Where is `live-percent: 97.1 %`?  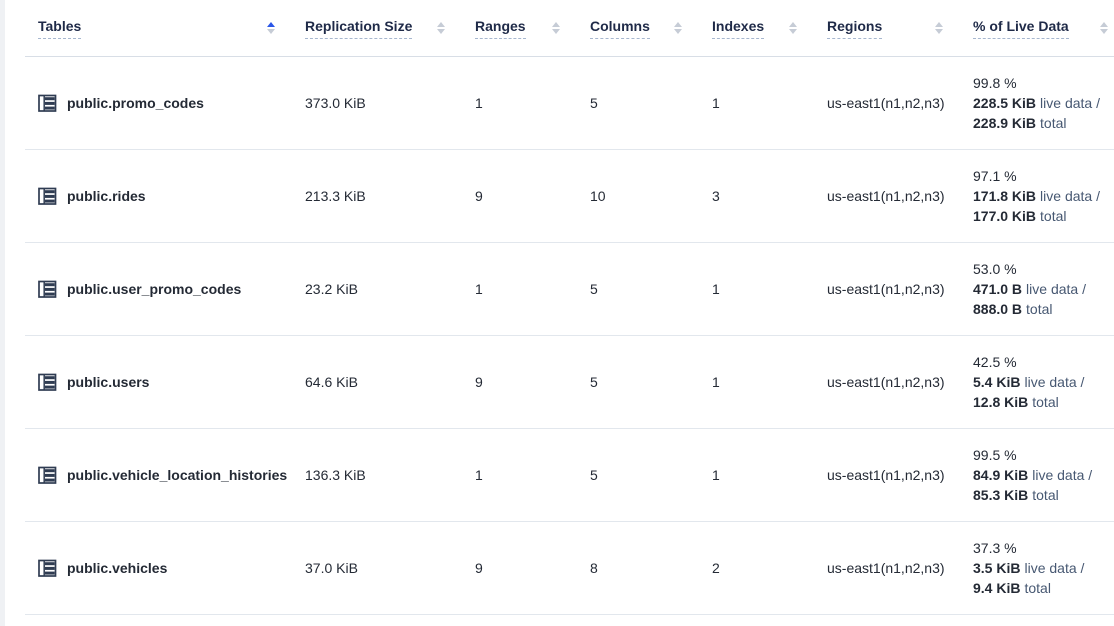
live-percent: 97.1 % is located at coordinates (995, 176).